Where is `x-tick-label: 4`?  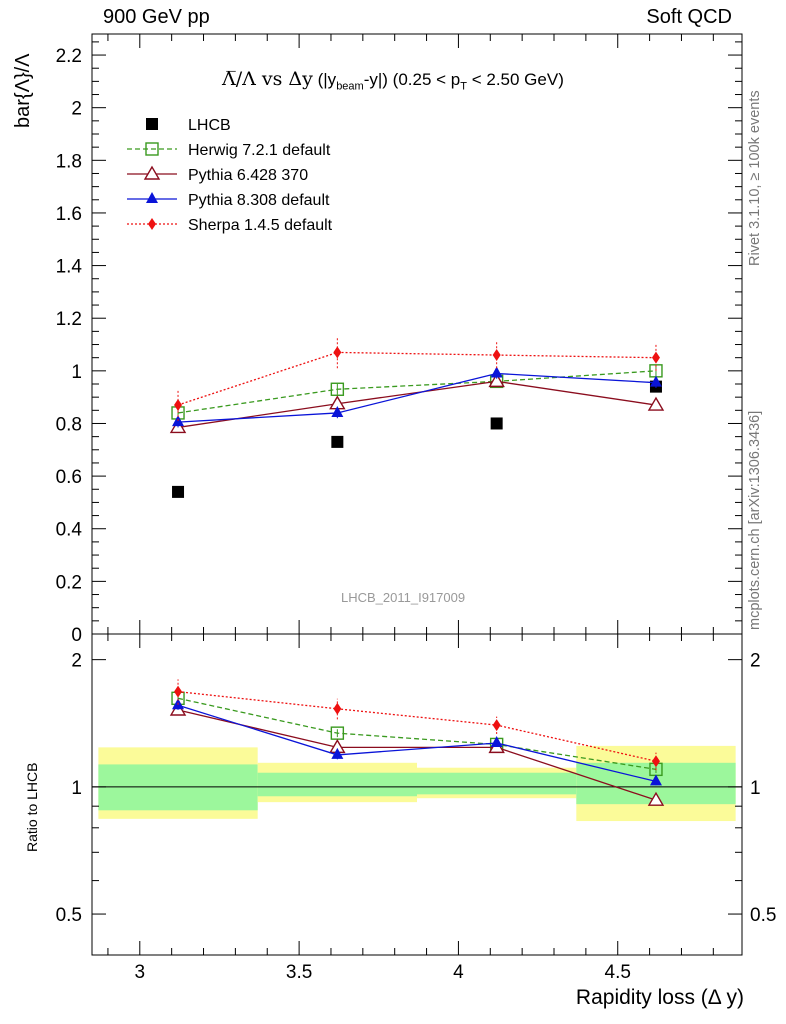 x-tick-label: 4 is located at coordinates (458, 972).